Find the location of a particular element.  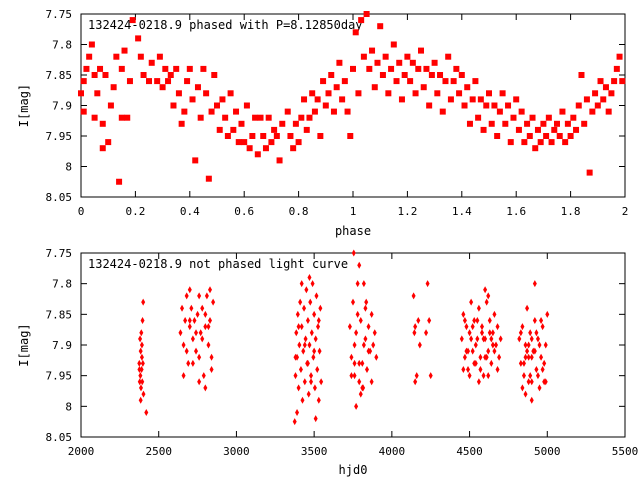

y-tick-label: 8 is located at coordinates (68, 167).